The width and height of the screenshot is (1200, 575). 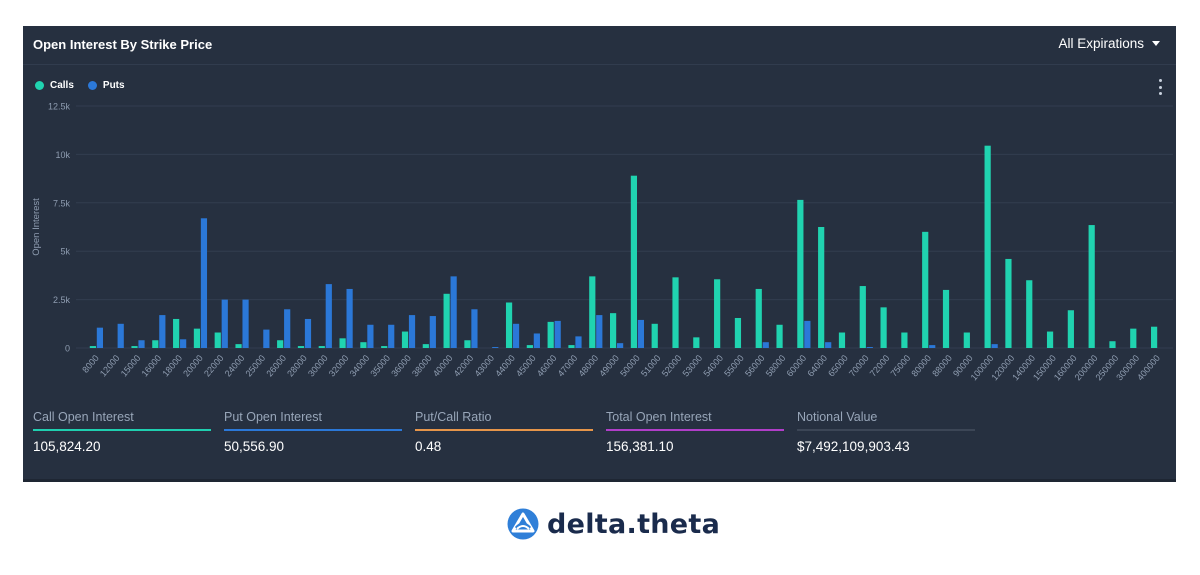 What do you see at coordinates (1101, 43) in the screenshot?
I see `expiration-dropdown-value: All Expirations` at bounding box center [1101, 43].